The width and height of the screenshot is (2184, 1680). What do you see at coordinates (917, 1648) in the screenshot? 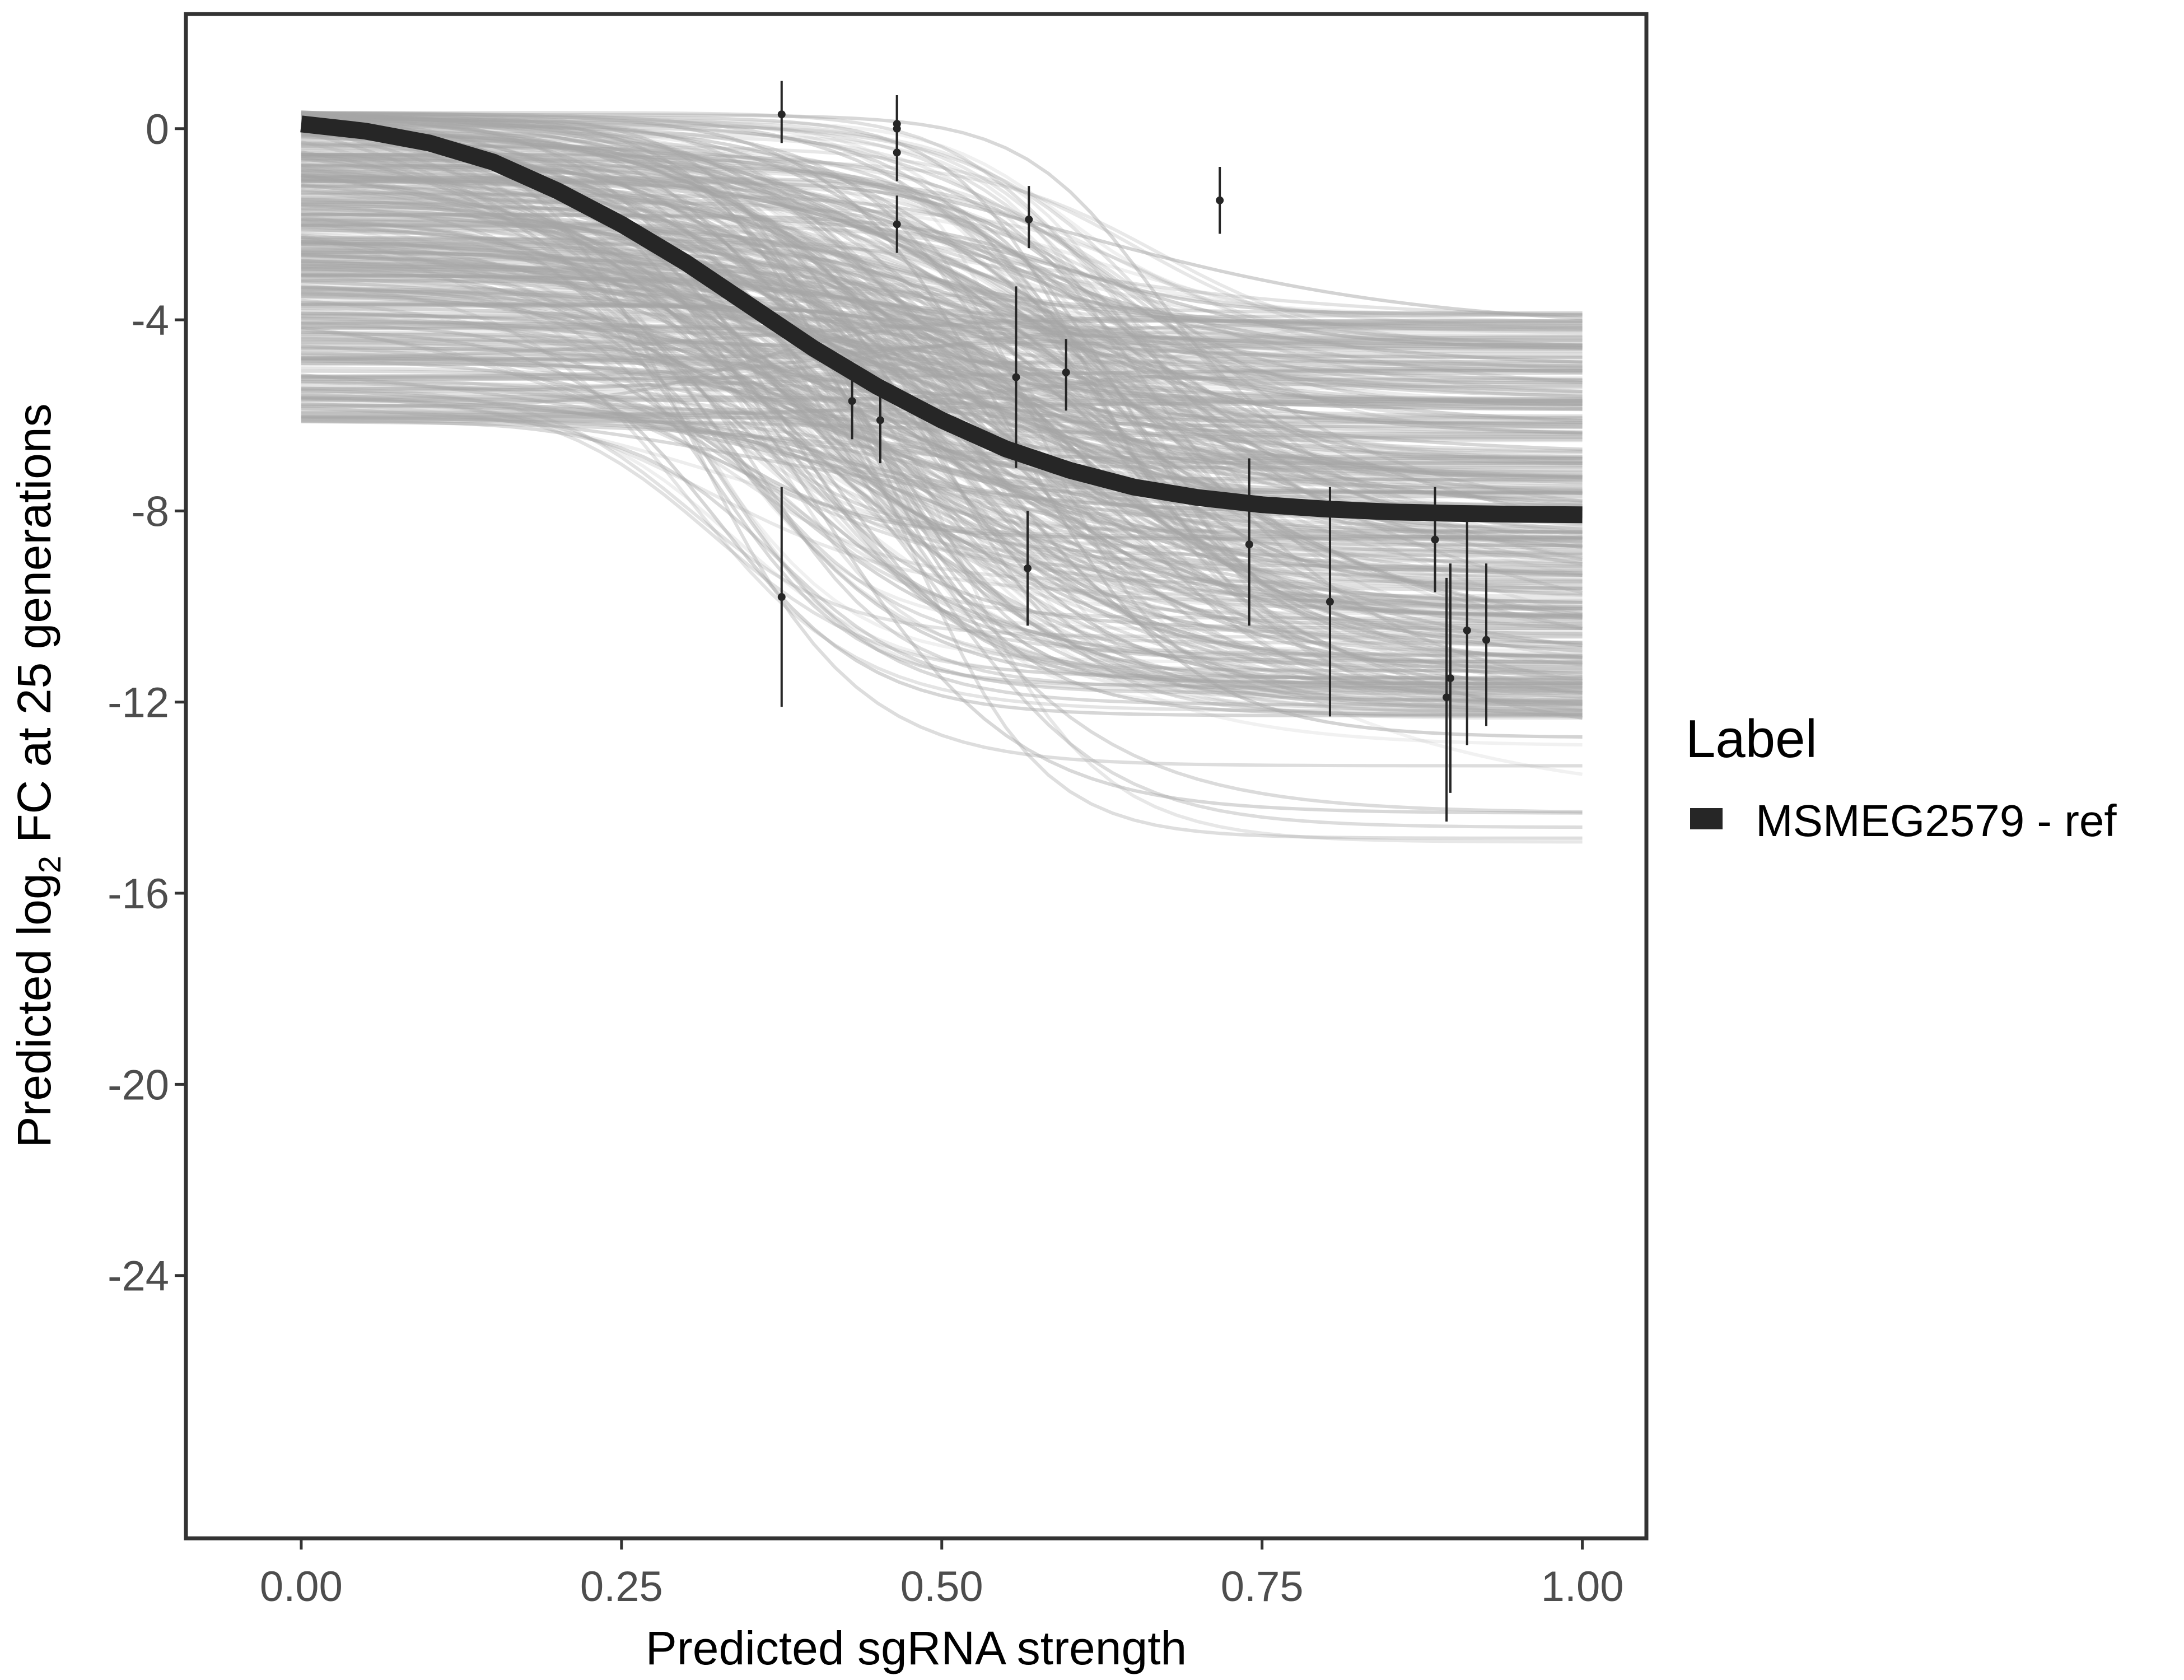
I see `x-axis-title: Predicted sgRNA strength` at bounding box center [917, 1648].